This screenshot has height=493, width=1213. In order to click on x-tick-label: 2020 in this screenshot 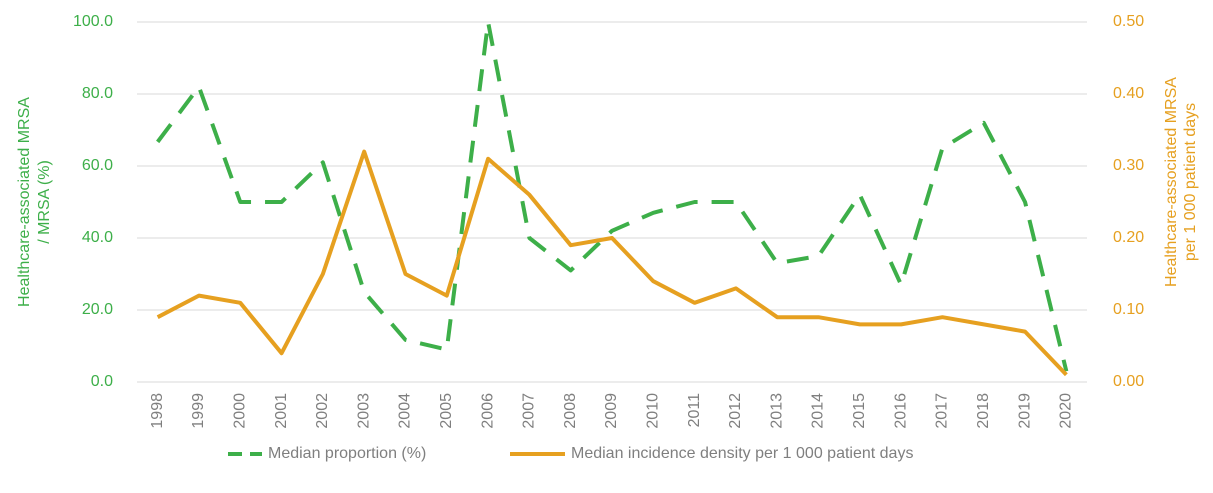, I will do `click(1066, 411)`.